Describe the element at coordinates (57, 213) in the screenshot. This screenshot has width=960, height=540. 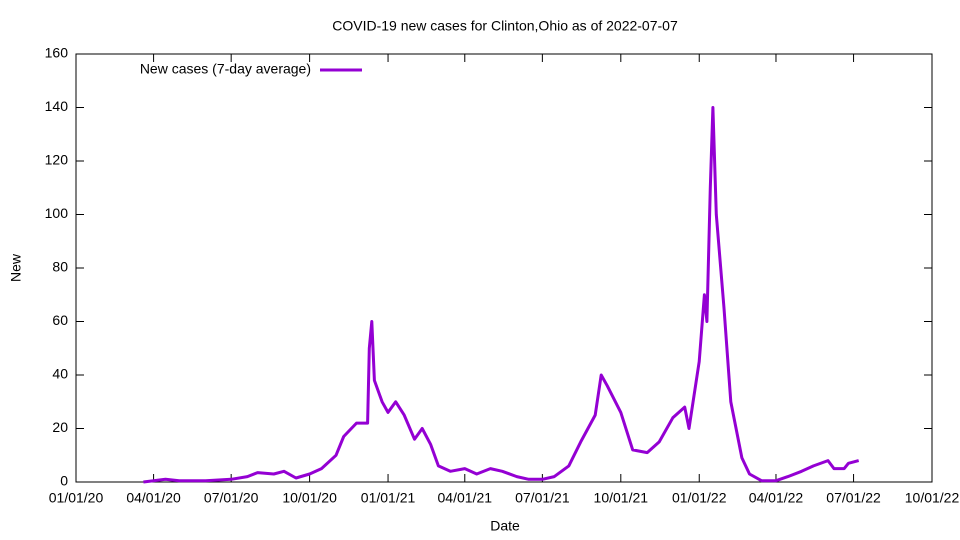
I see `y-tick-label: 100` at that location.